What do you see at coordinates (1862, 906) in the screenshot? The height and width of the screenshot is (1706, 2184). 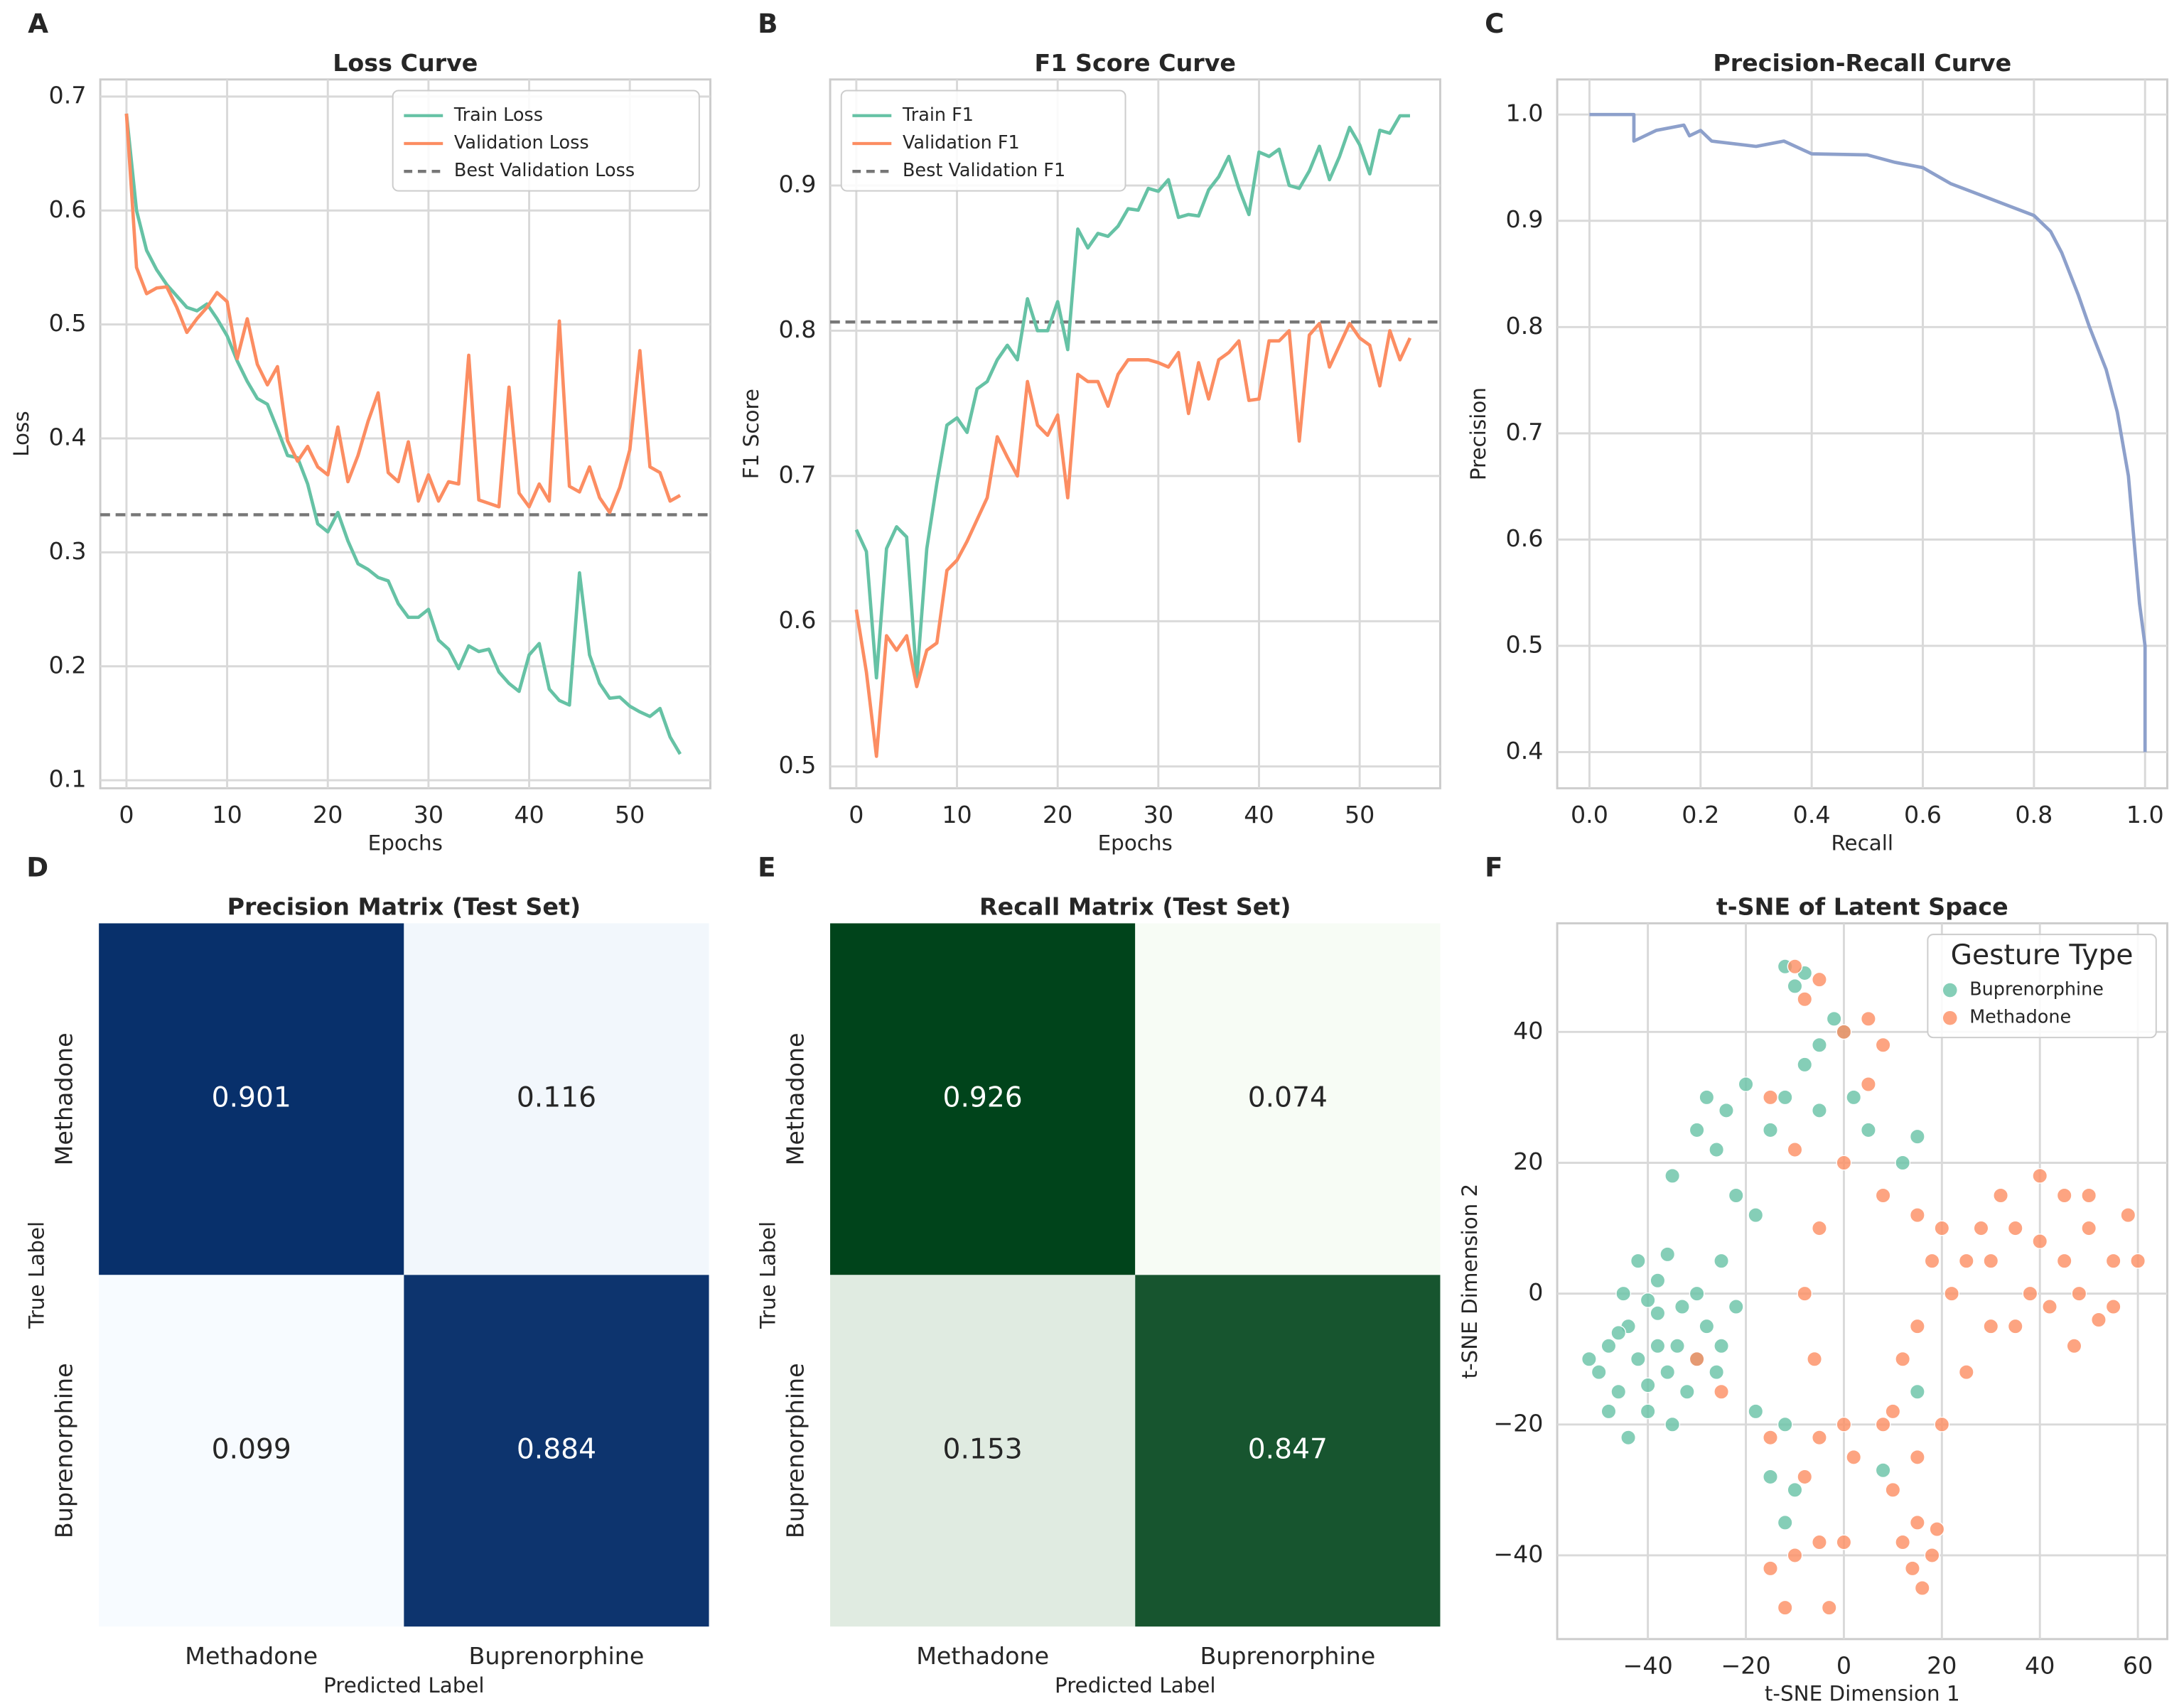 I see `chart-title: t-SNE of Latent Space` at bounding box center [1862, 906].